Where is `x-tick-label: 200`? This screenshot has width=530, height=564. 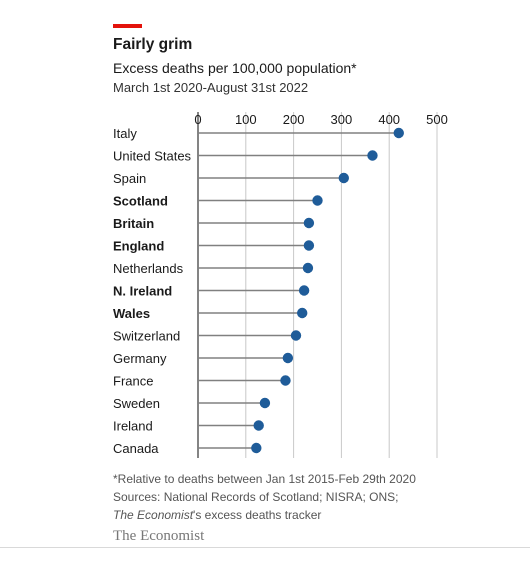
x-tick-label: 200 is located at coordinates (294, 119).